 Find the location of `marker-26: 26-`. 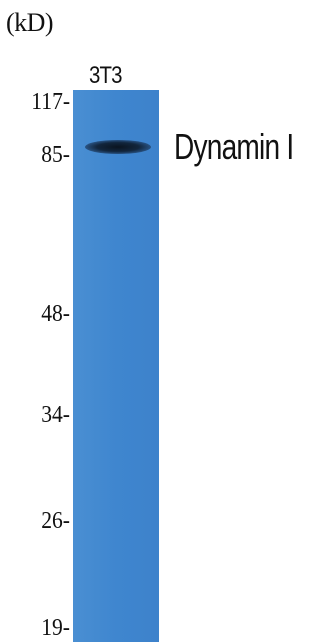

marker-26: 26- is located at coordinates (55, 521).